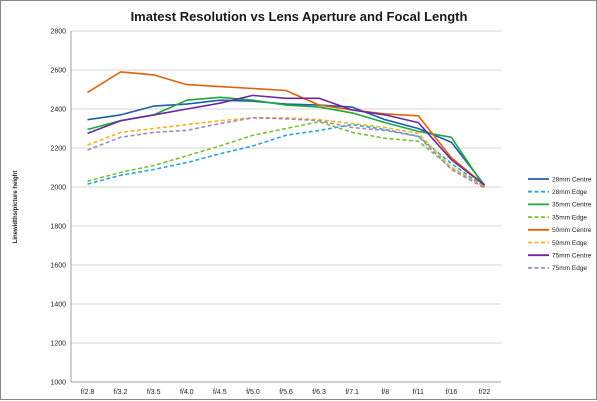  Describe the element at coordinates (485, 392) in the screenshot. I see `x-tick-label: f/22` at that location.